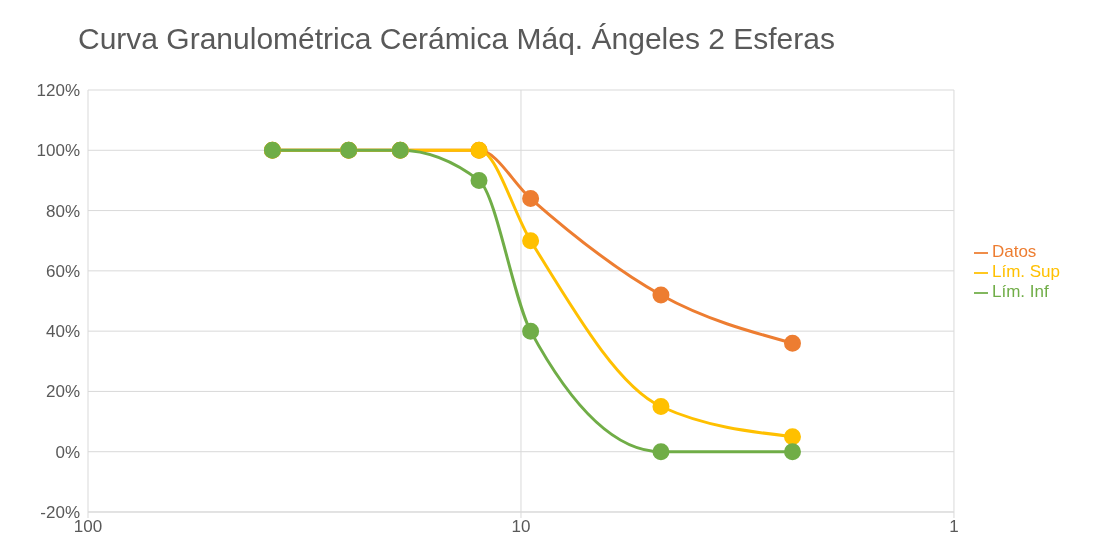 The width and height of the screenshot is (1098, 544). What do you see at coordinates (62, 332) in the screenshot?
I see `y-tick-label: 40%` at bounding box center [62, 332].